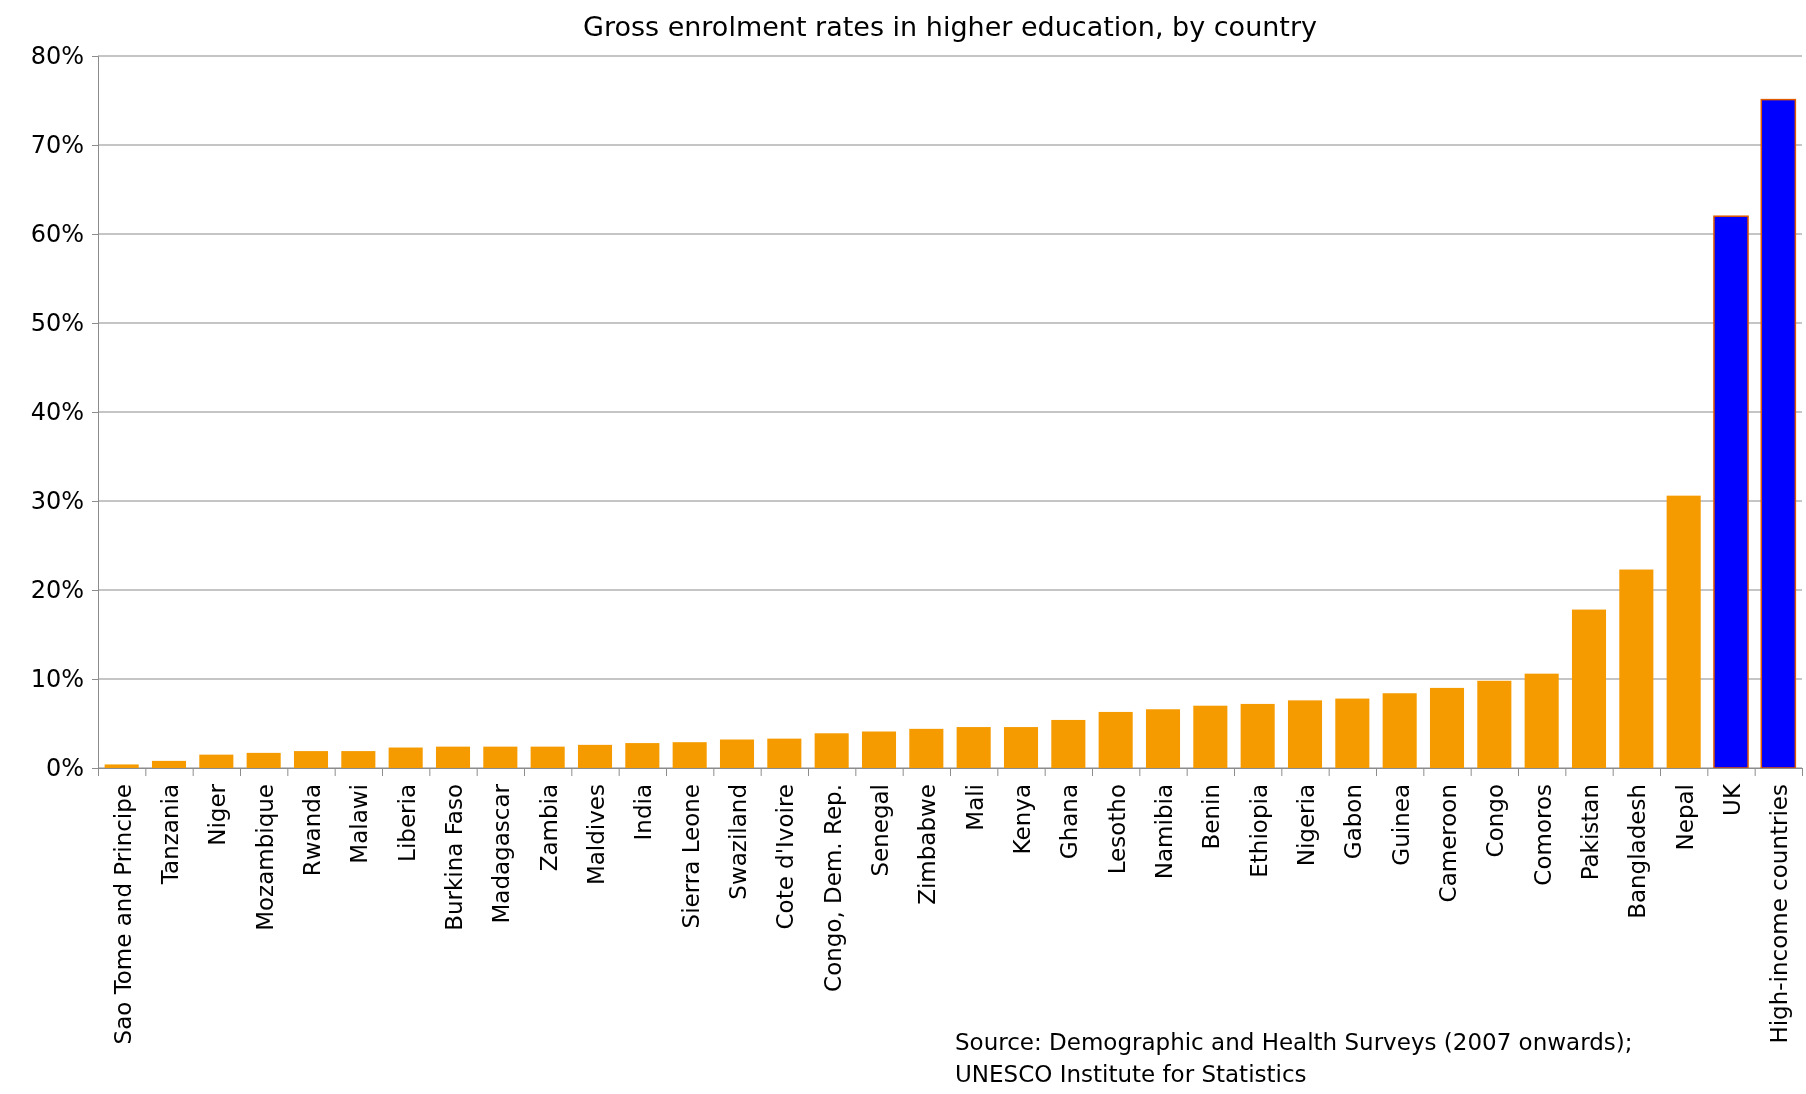 The width and height of the screenshot is (1806, 1094). What do you see at coordinates (1116, 829) in the screenshot?
I see `x-tick-label: Lesotho` at bounding box center [1116, 829].